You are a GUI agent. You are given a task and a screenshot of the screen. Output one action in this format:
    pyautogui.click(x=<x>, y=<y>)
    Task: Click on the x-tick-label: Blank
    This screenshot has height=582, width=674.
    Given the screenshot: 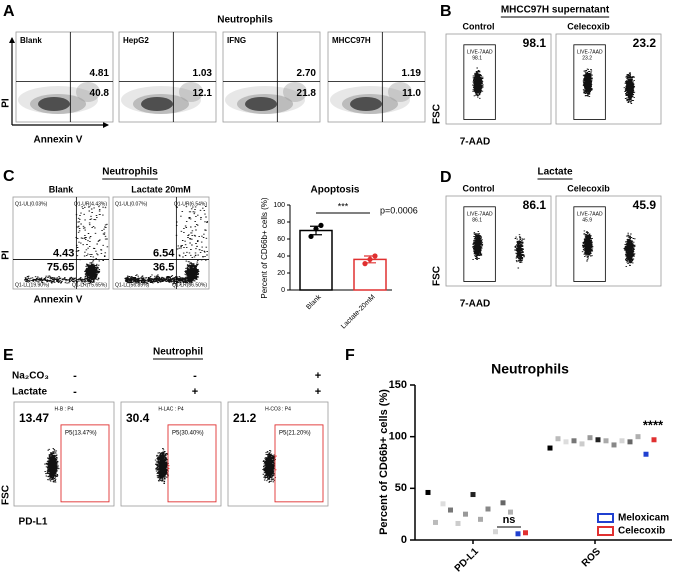 What is the action you would take?
    pyautogui.click(x=314, y=302)
    